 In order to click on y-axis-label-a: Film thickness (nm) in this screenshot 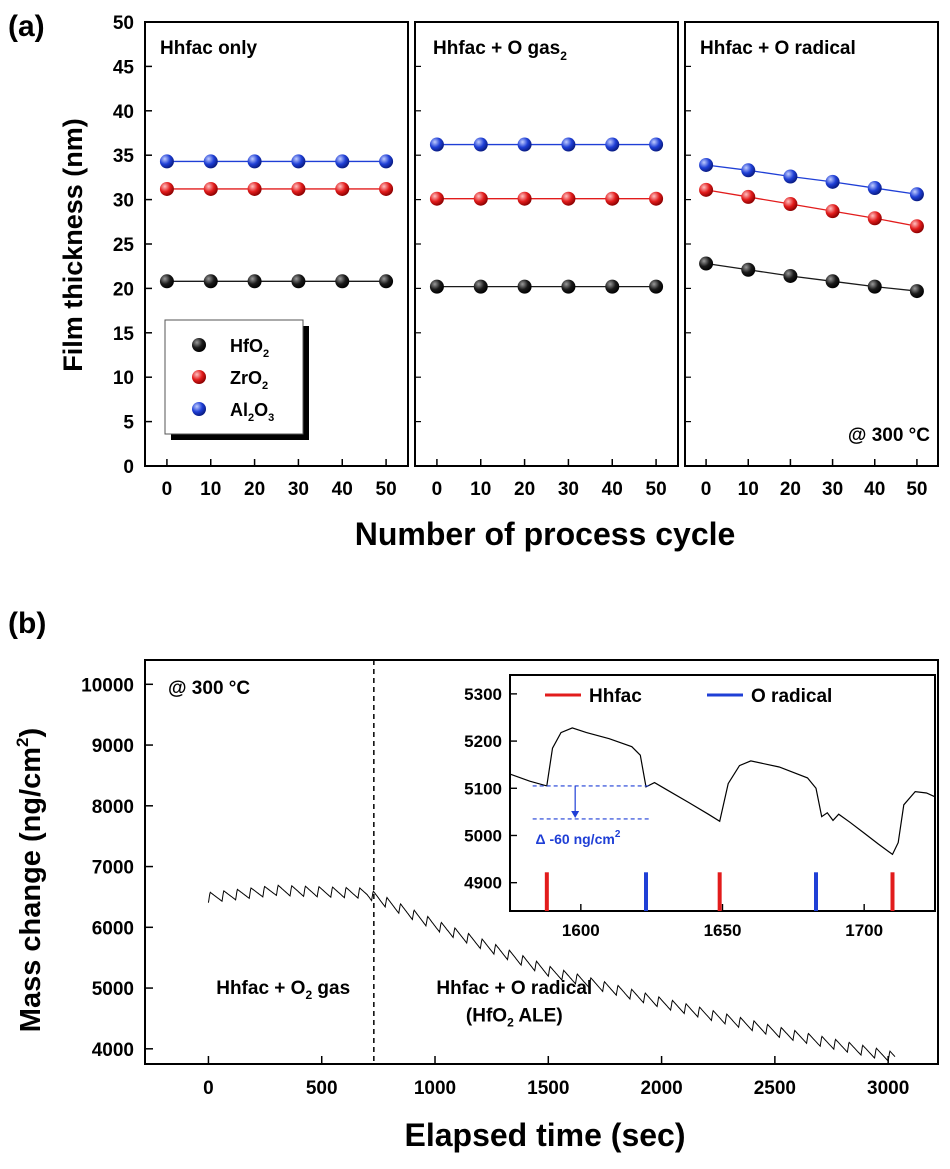, I will do `click(73, 245)`.